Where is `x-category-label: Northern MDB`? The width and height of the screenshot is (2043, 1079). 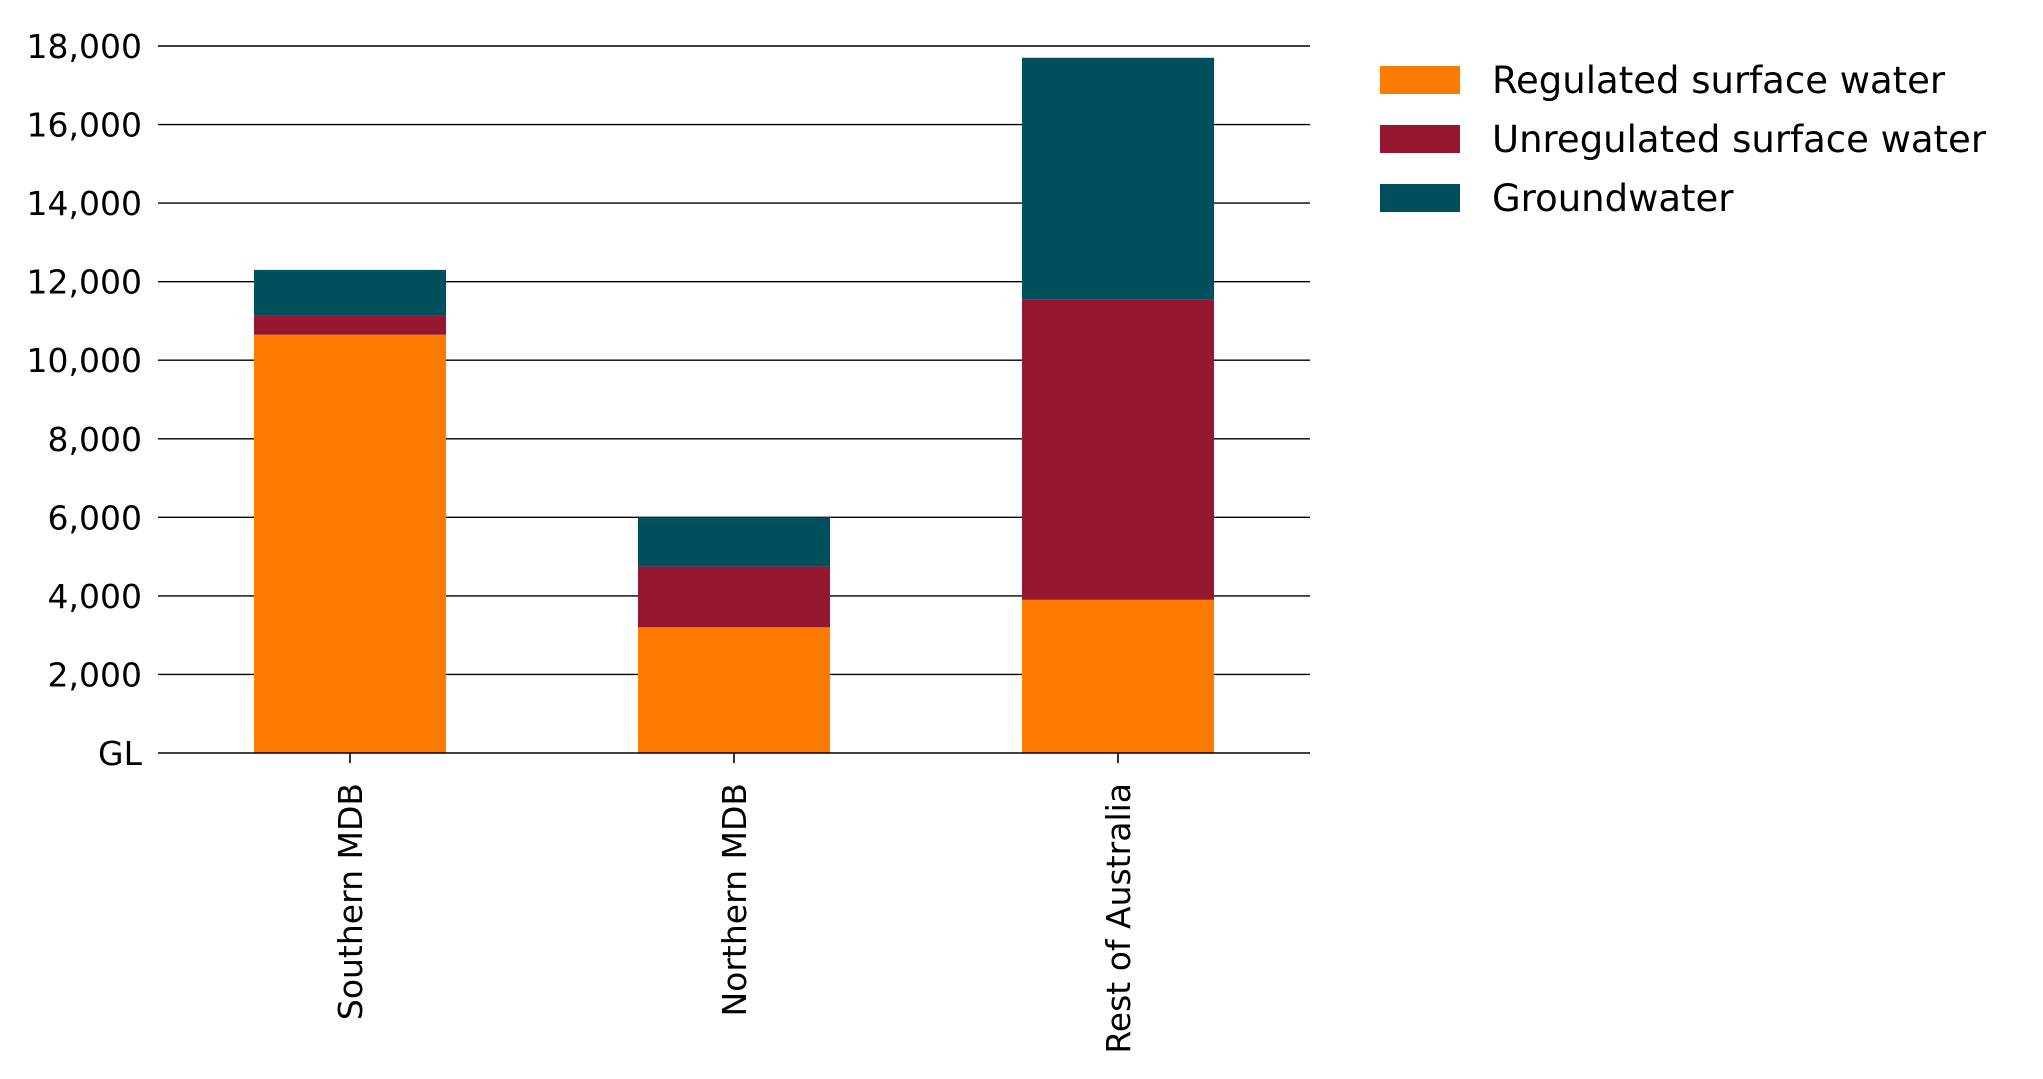
x-category-label: Northern MDB is located at coordinates (734, 900).